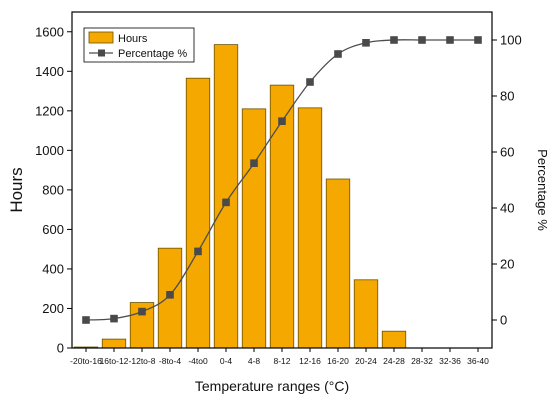  I want to click on bar--4to0, so click(198, 213).